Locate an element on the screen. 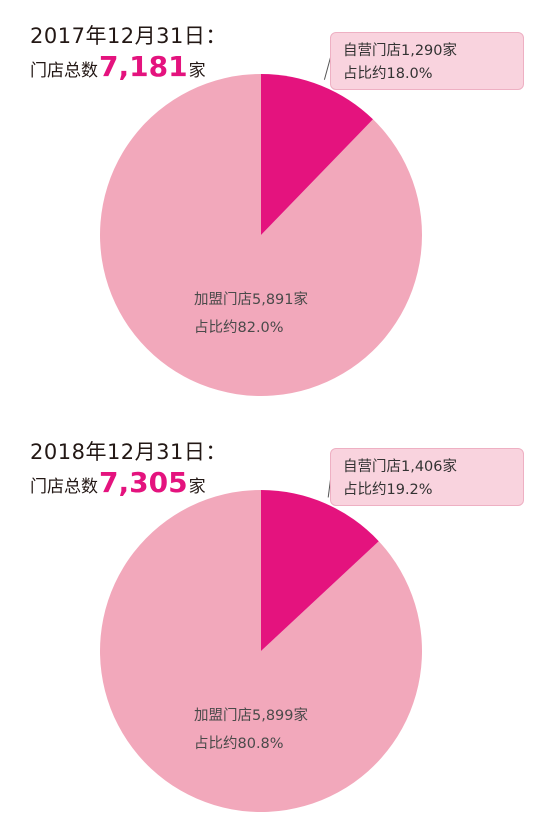 The width and height of the screenshot is (550, 833). franchise-count: 加盟门店5,899家 is located at coordinates (251, 716).